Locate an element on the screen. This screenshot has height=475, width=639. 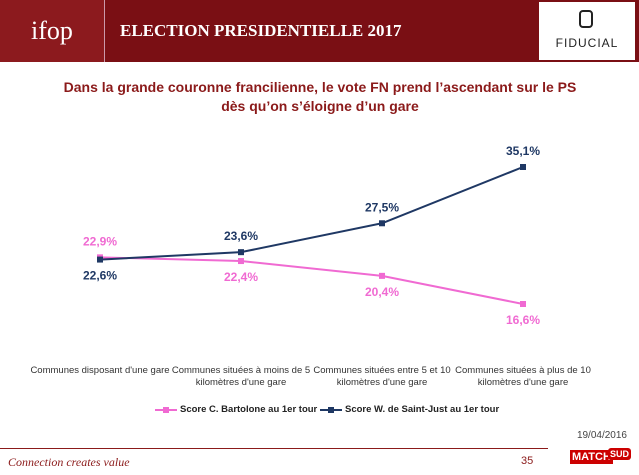
data-label: 23,6% is located at coordinates (241, 236).